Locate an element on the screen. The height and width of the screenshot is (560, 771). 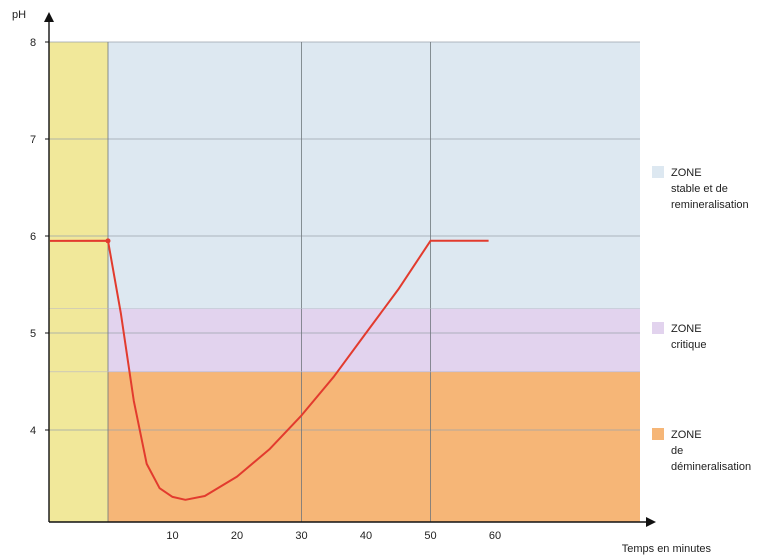
y-tick-label: 5 is located at coordinates (33, 334).